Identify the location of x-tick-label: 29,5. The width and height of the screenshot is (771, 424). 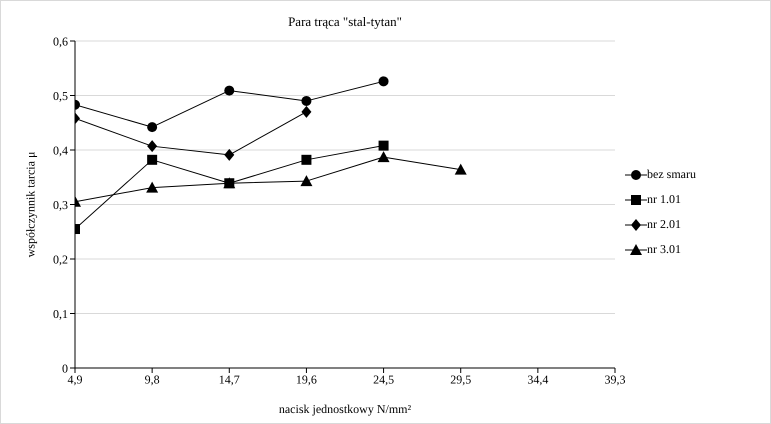
(461, 379).